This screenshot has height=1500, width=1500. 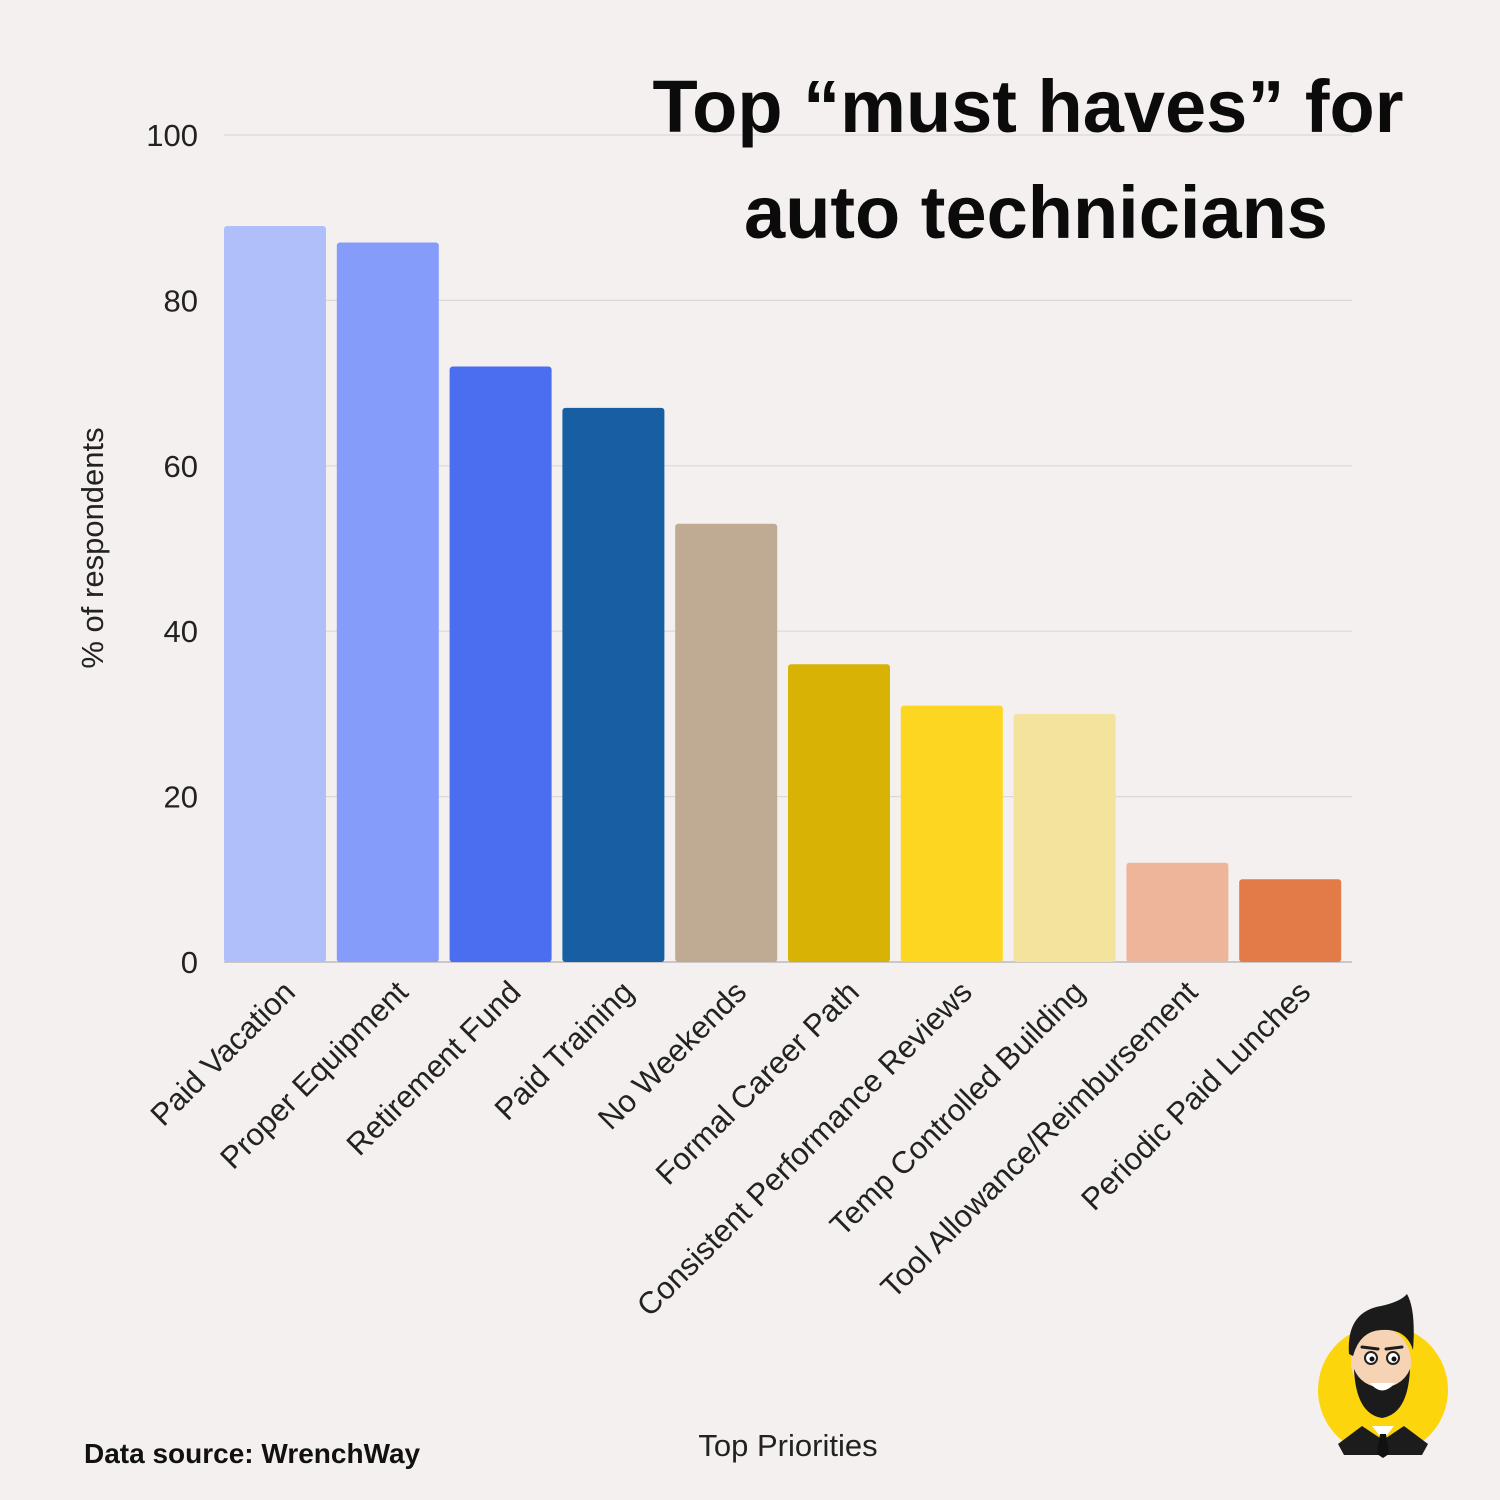 What do you see at coordinates (252, 1453) in the screenshot?
I see `data-source-note: Data source: WrenchWay` at bounding box center [252, 1453].